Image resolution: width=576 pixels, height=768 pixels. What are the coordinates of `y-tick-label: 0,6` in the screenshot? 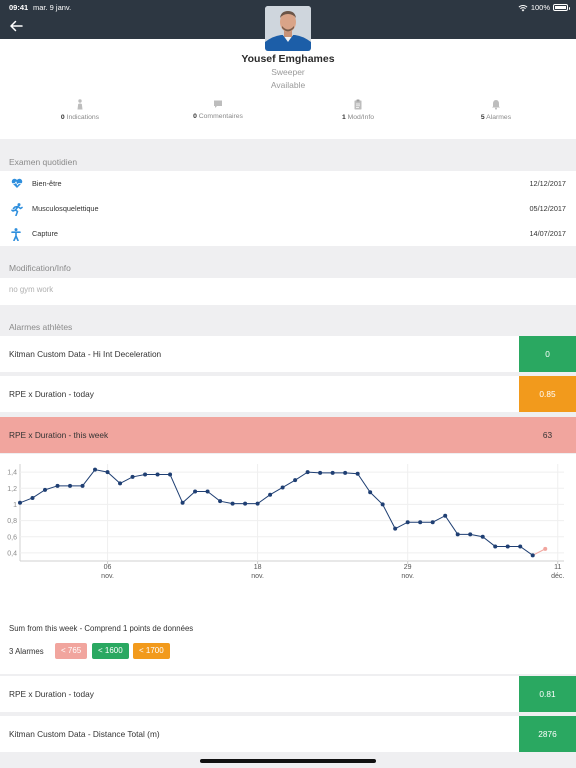 It's located at (12, 537).